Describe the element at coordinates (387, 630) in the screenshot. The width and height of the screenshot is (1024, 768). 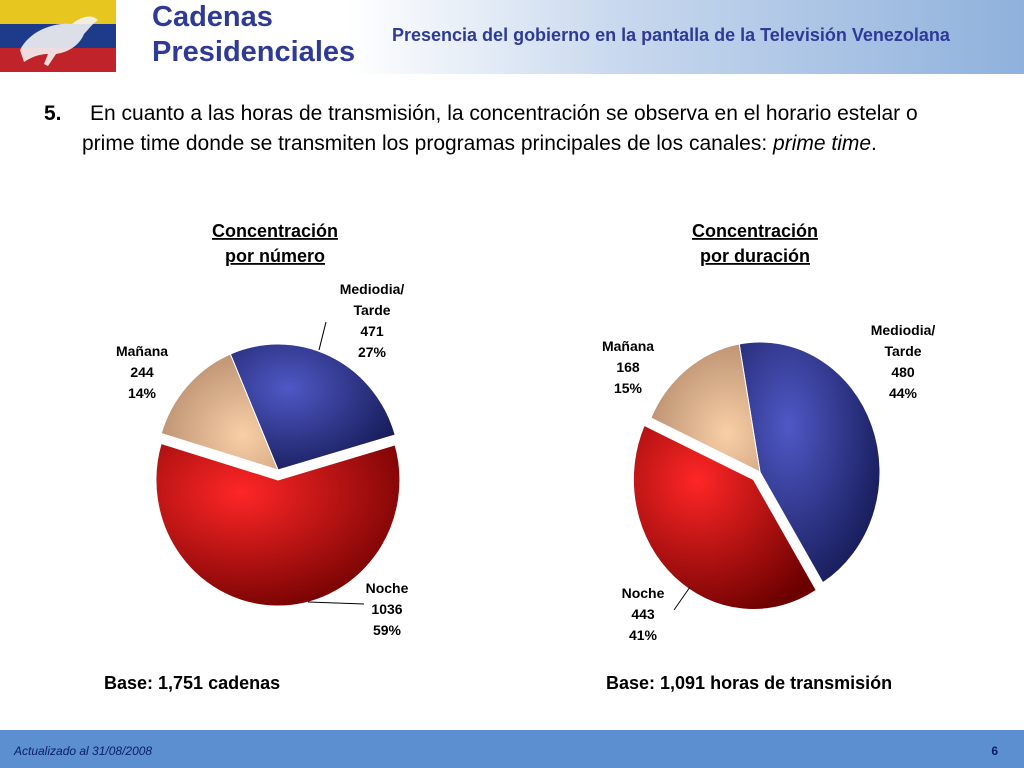
I see `chart-1-percent-noche: 59%` at that location.